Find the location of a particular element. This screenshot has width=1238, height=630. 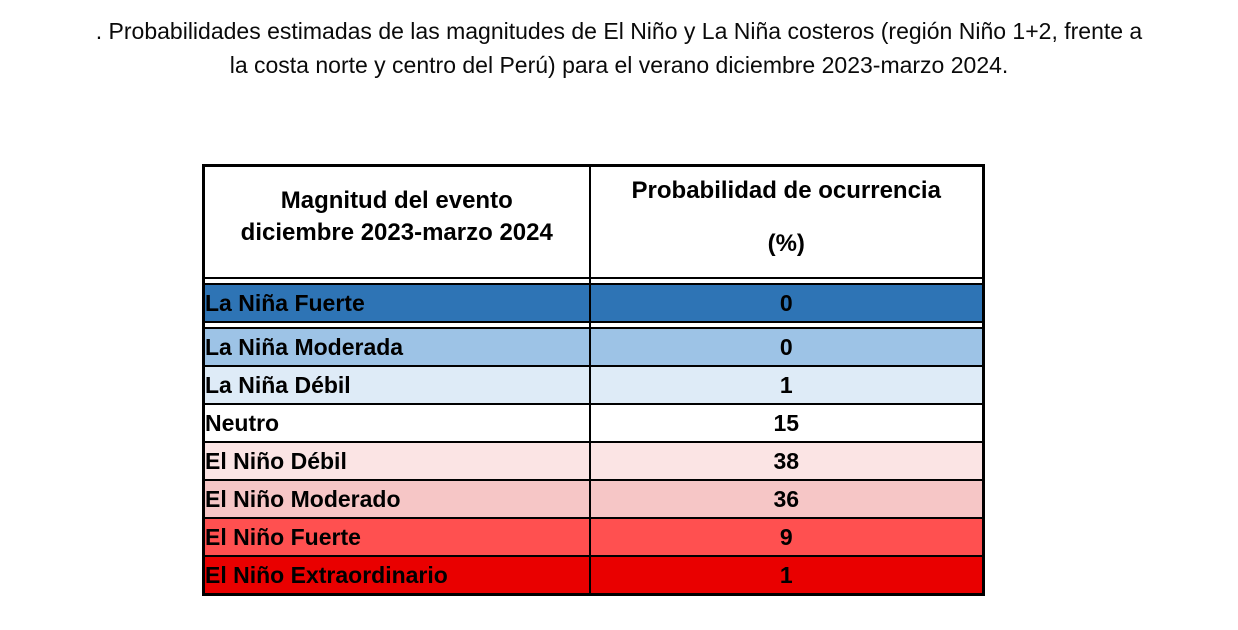

table-row-la-nina-debil: La Niña Débil 1 is located at coordinates (593, 385).